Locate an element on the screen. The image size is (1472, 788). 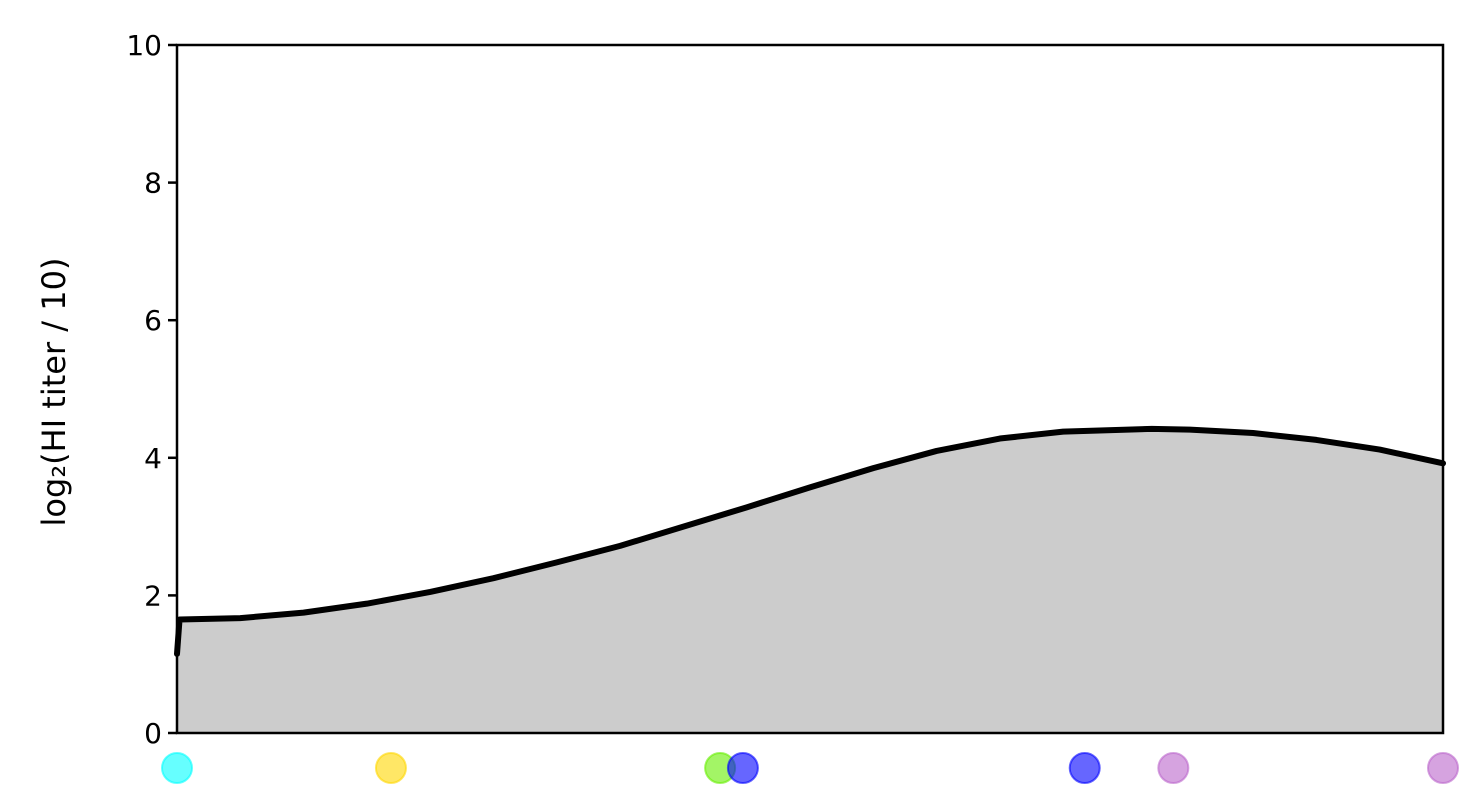
y-axis-ticks: 0 2 4 6 8 10 is located at coordinates (151, 389).